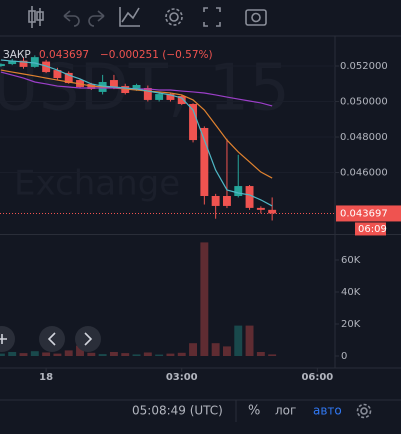  I want to click on legend-label: ЗАКР, so click(17, 55).